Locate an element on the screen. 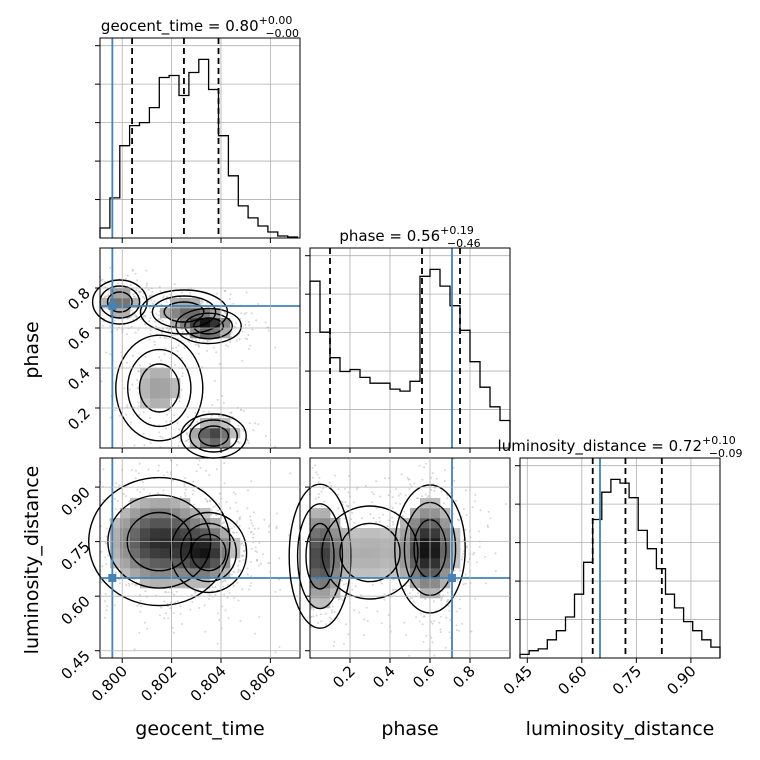  y-axis-label-luminosity-distance: luminosity_distance is located at coordinates (32, 560).